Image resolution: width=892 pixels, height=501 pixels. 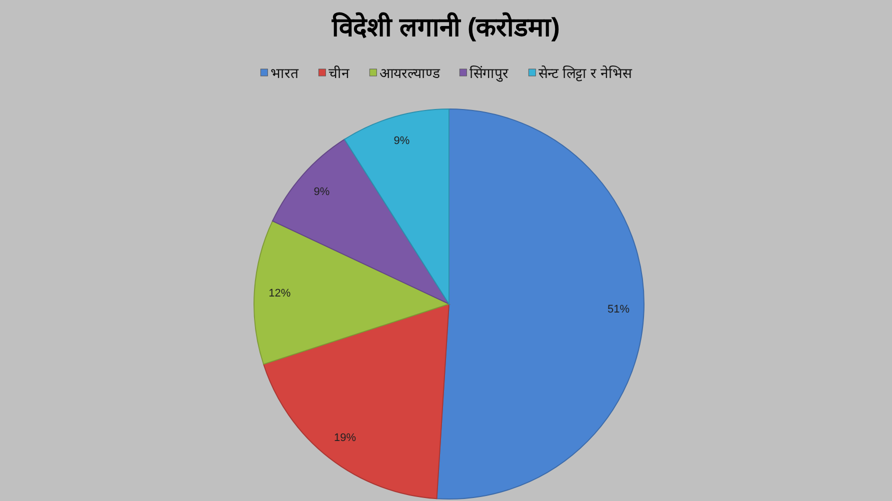 I want to click on data-label: 19%, so click(x=345, y=438).